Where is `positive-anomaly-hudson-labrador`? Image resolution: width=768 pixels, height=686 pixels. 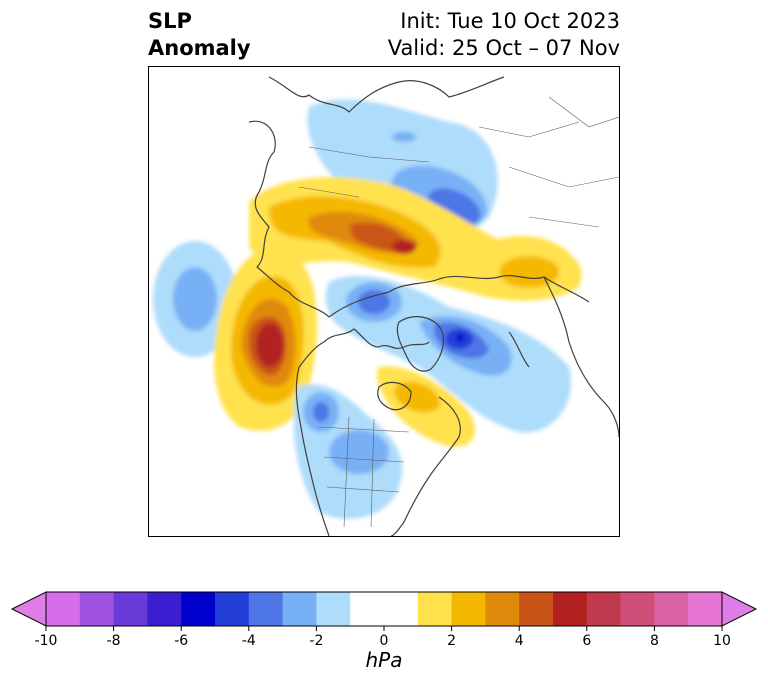
positive-anomaly-hudson-labrador is located at coordinates (425, 406).